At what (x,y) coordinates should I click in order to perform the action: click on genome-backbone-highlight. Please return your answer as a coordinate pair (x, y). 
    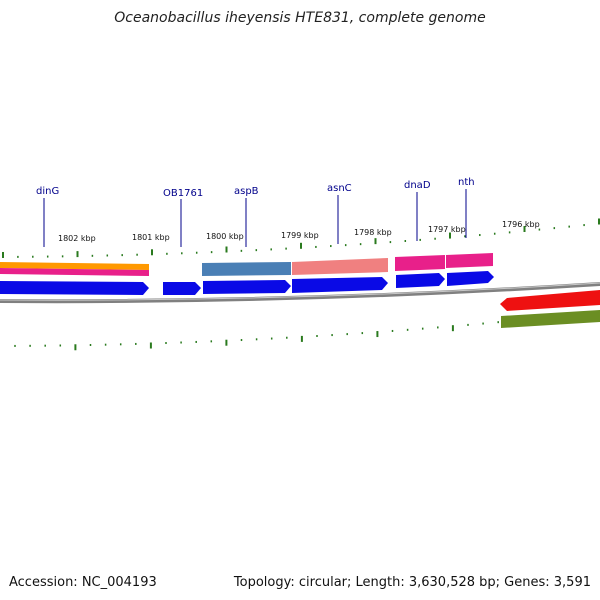
    Looking at the image, I should click on (300, 291).